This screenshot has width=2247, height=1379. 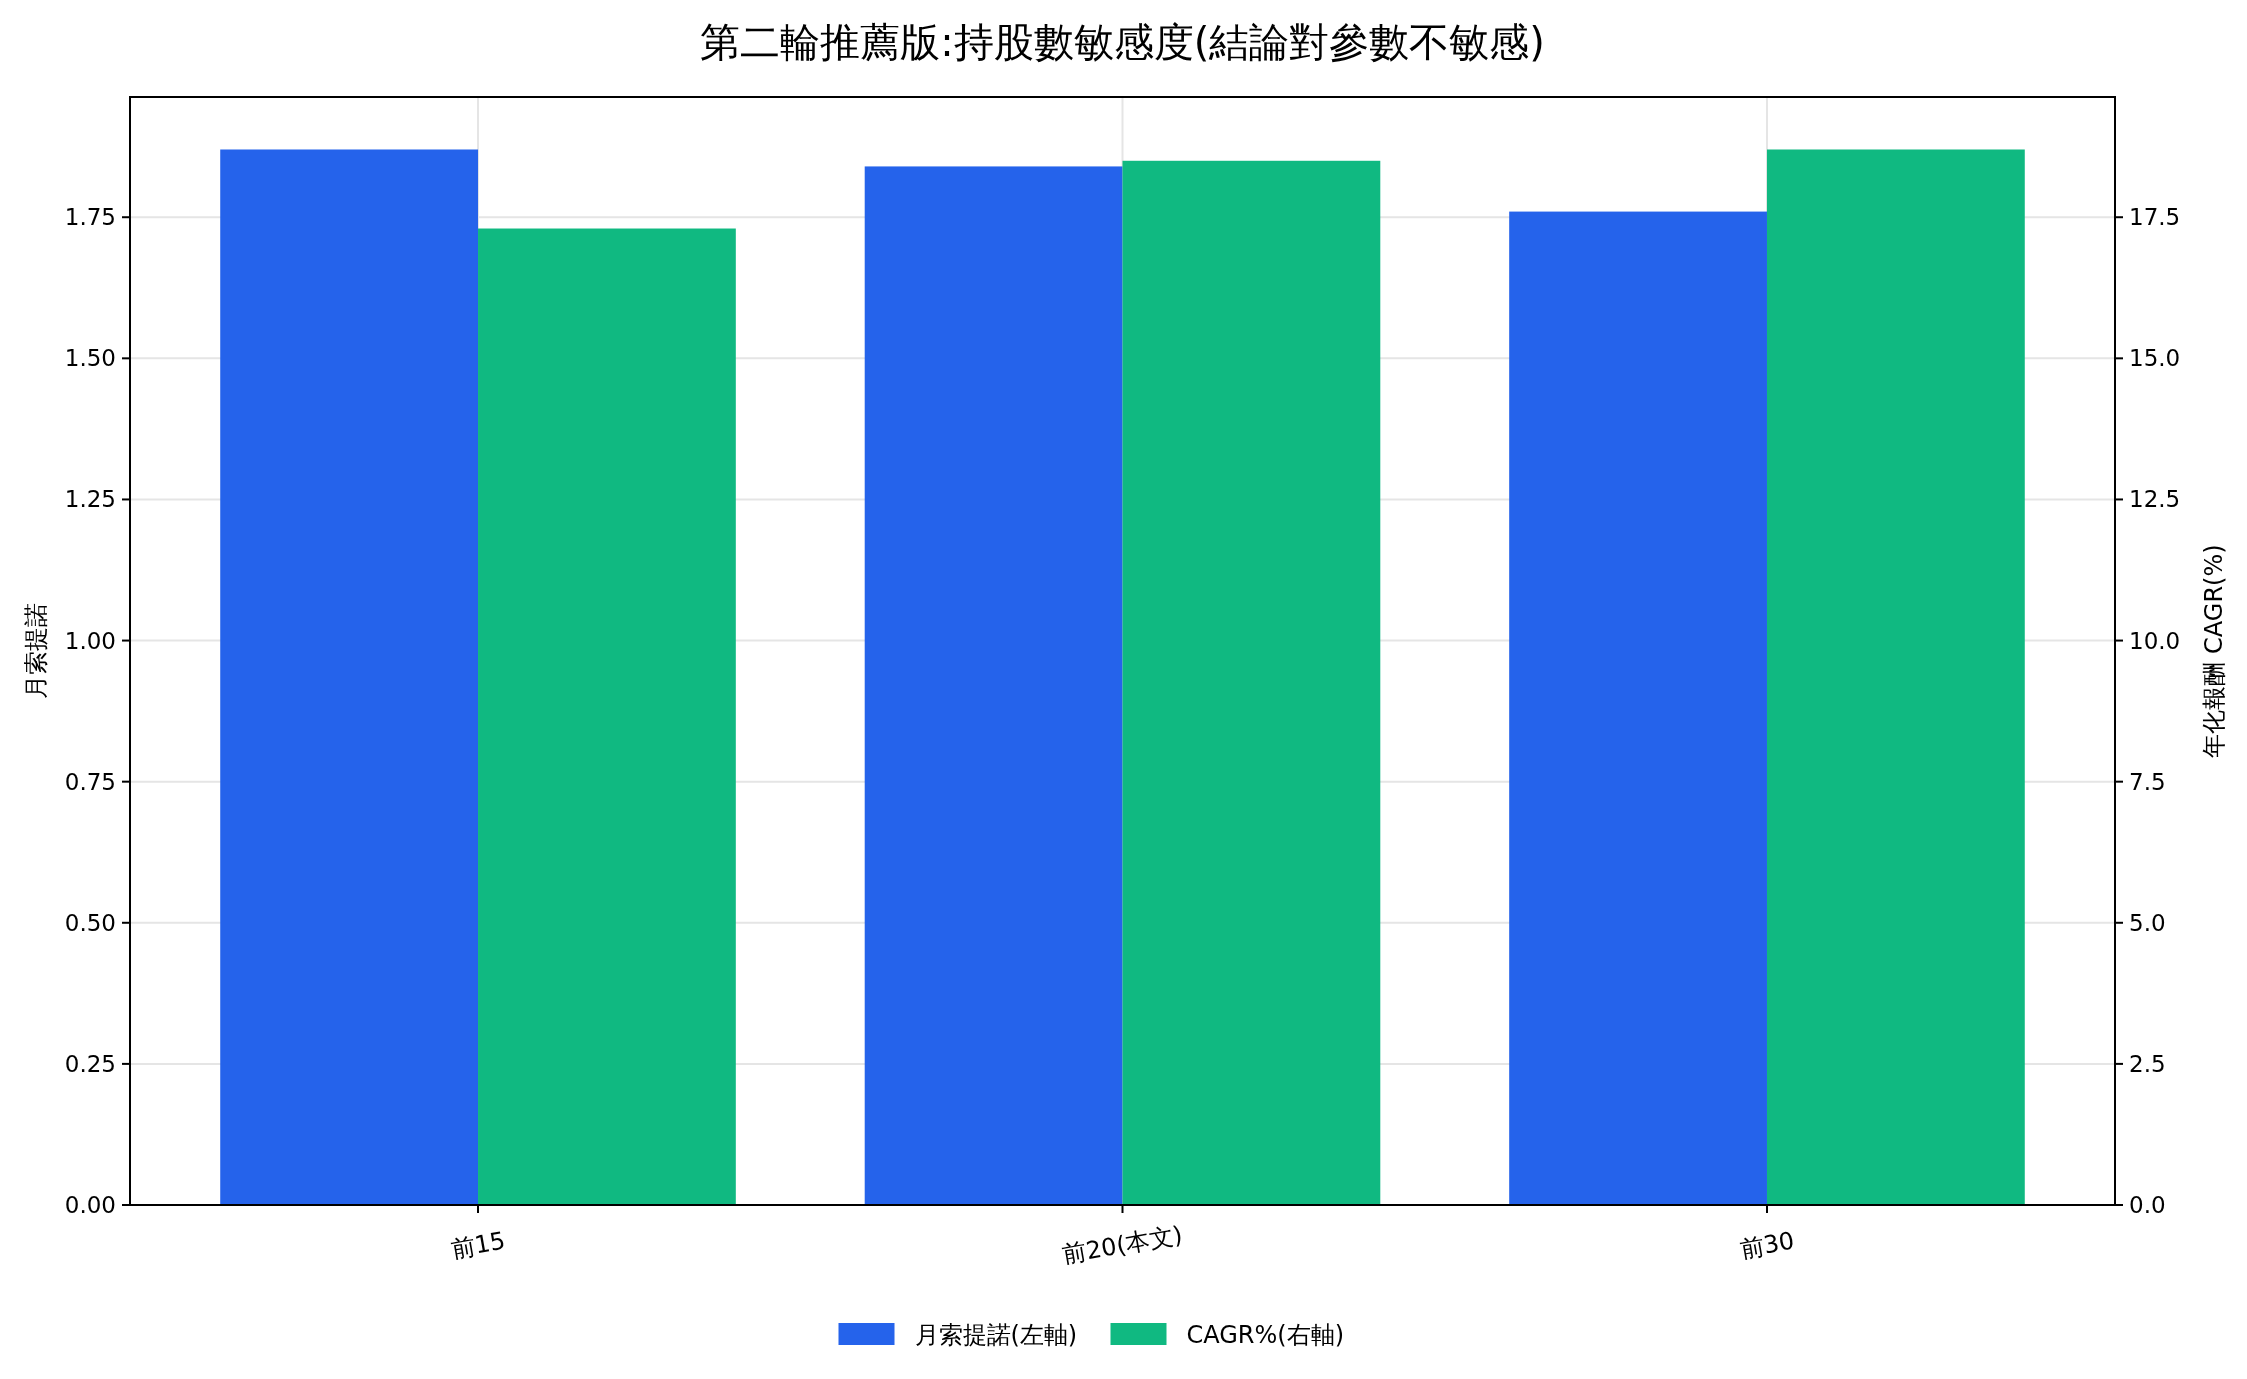 I want to click on y2-tick-label: 5.0, so click(x=2147, y=922).